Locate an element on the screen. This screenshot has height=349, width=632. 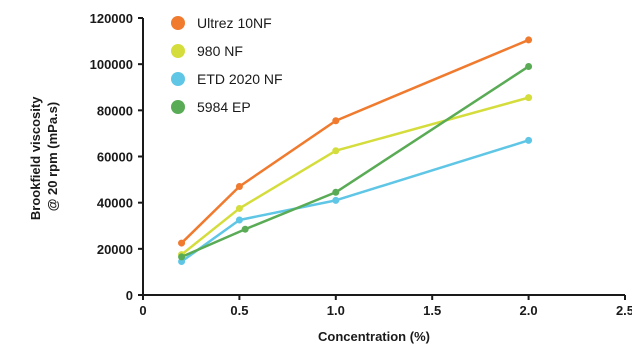
legend-label: 5984 EP is located at coordinates (224, 107).